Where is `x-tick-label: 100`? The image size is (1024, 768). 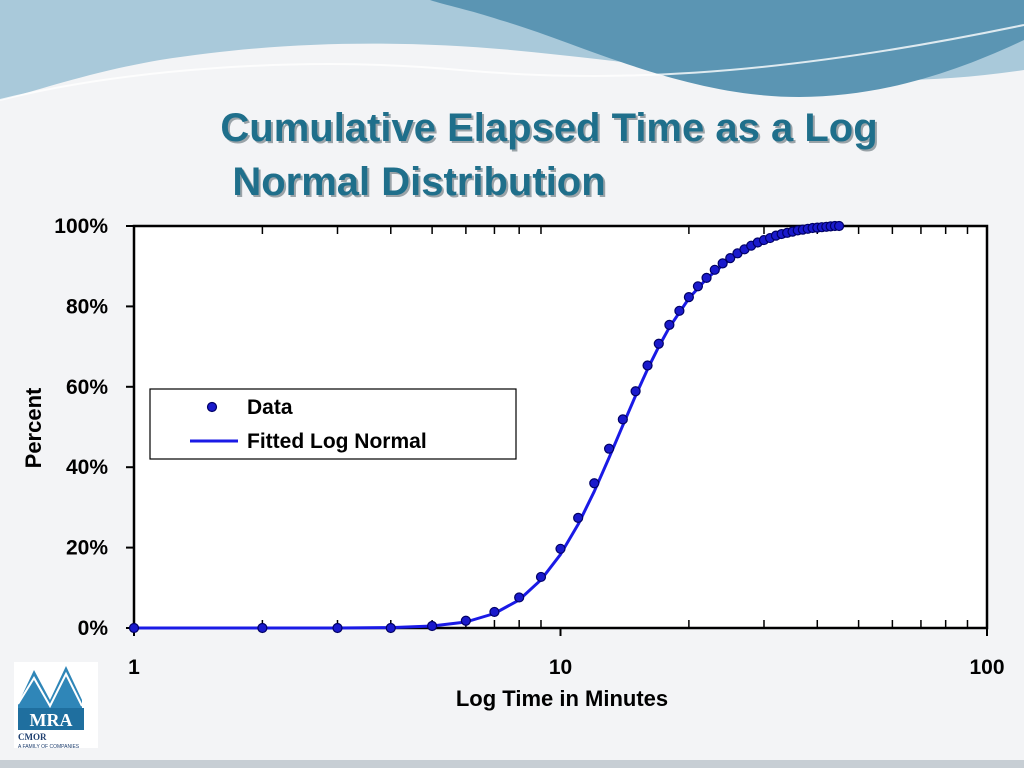
x-tick-label: 100 is located at coordinates (986, 667).